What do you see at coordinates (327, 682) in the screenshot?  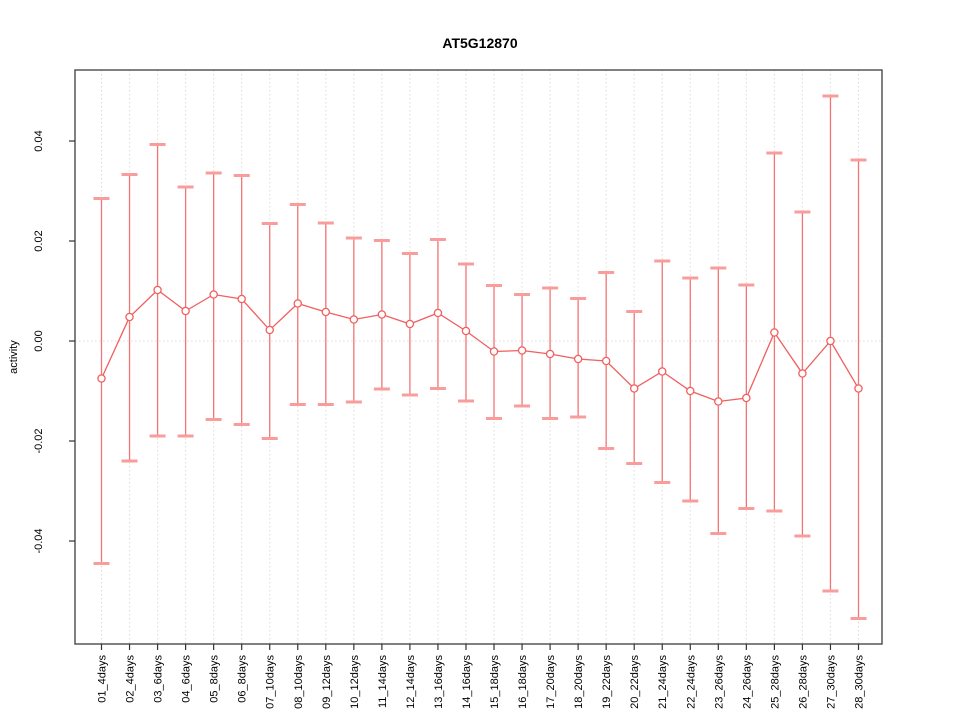 I see `x-tick-label: 09_12days` at bounding box center [327, 682].